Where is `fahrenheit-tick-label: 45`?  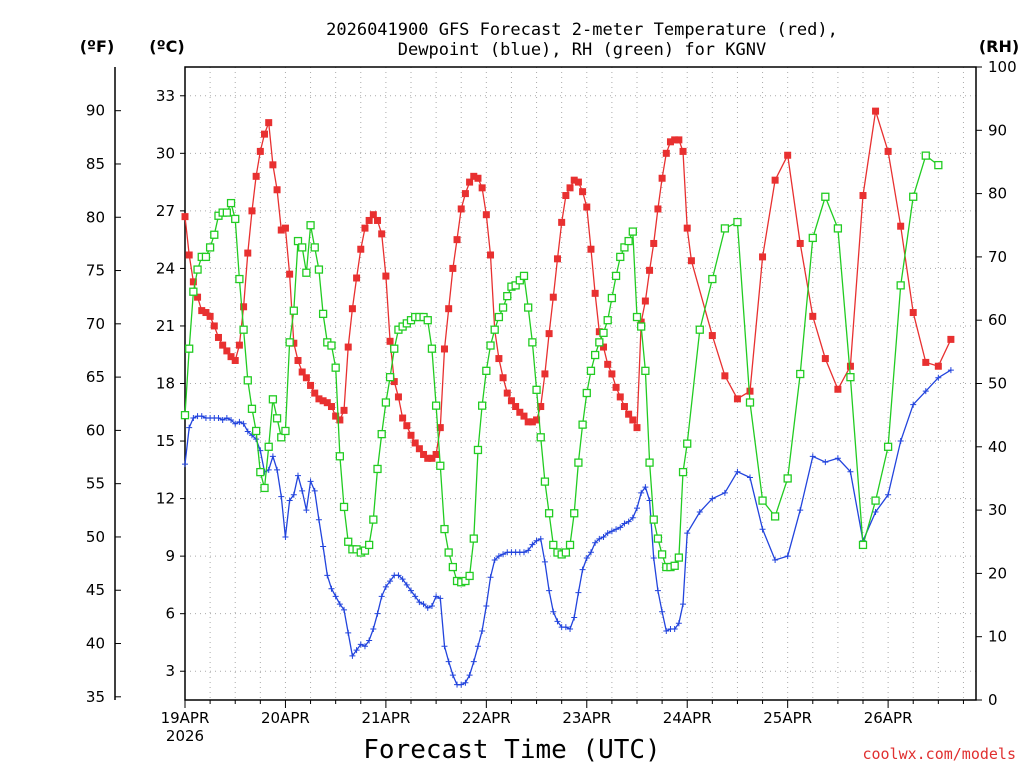 fahrenheit-tick-label: 45 is located at coordinates (95, 590).